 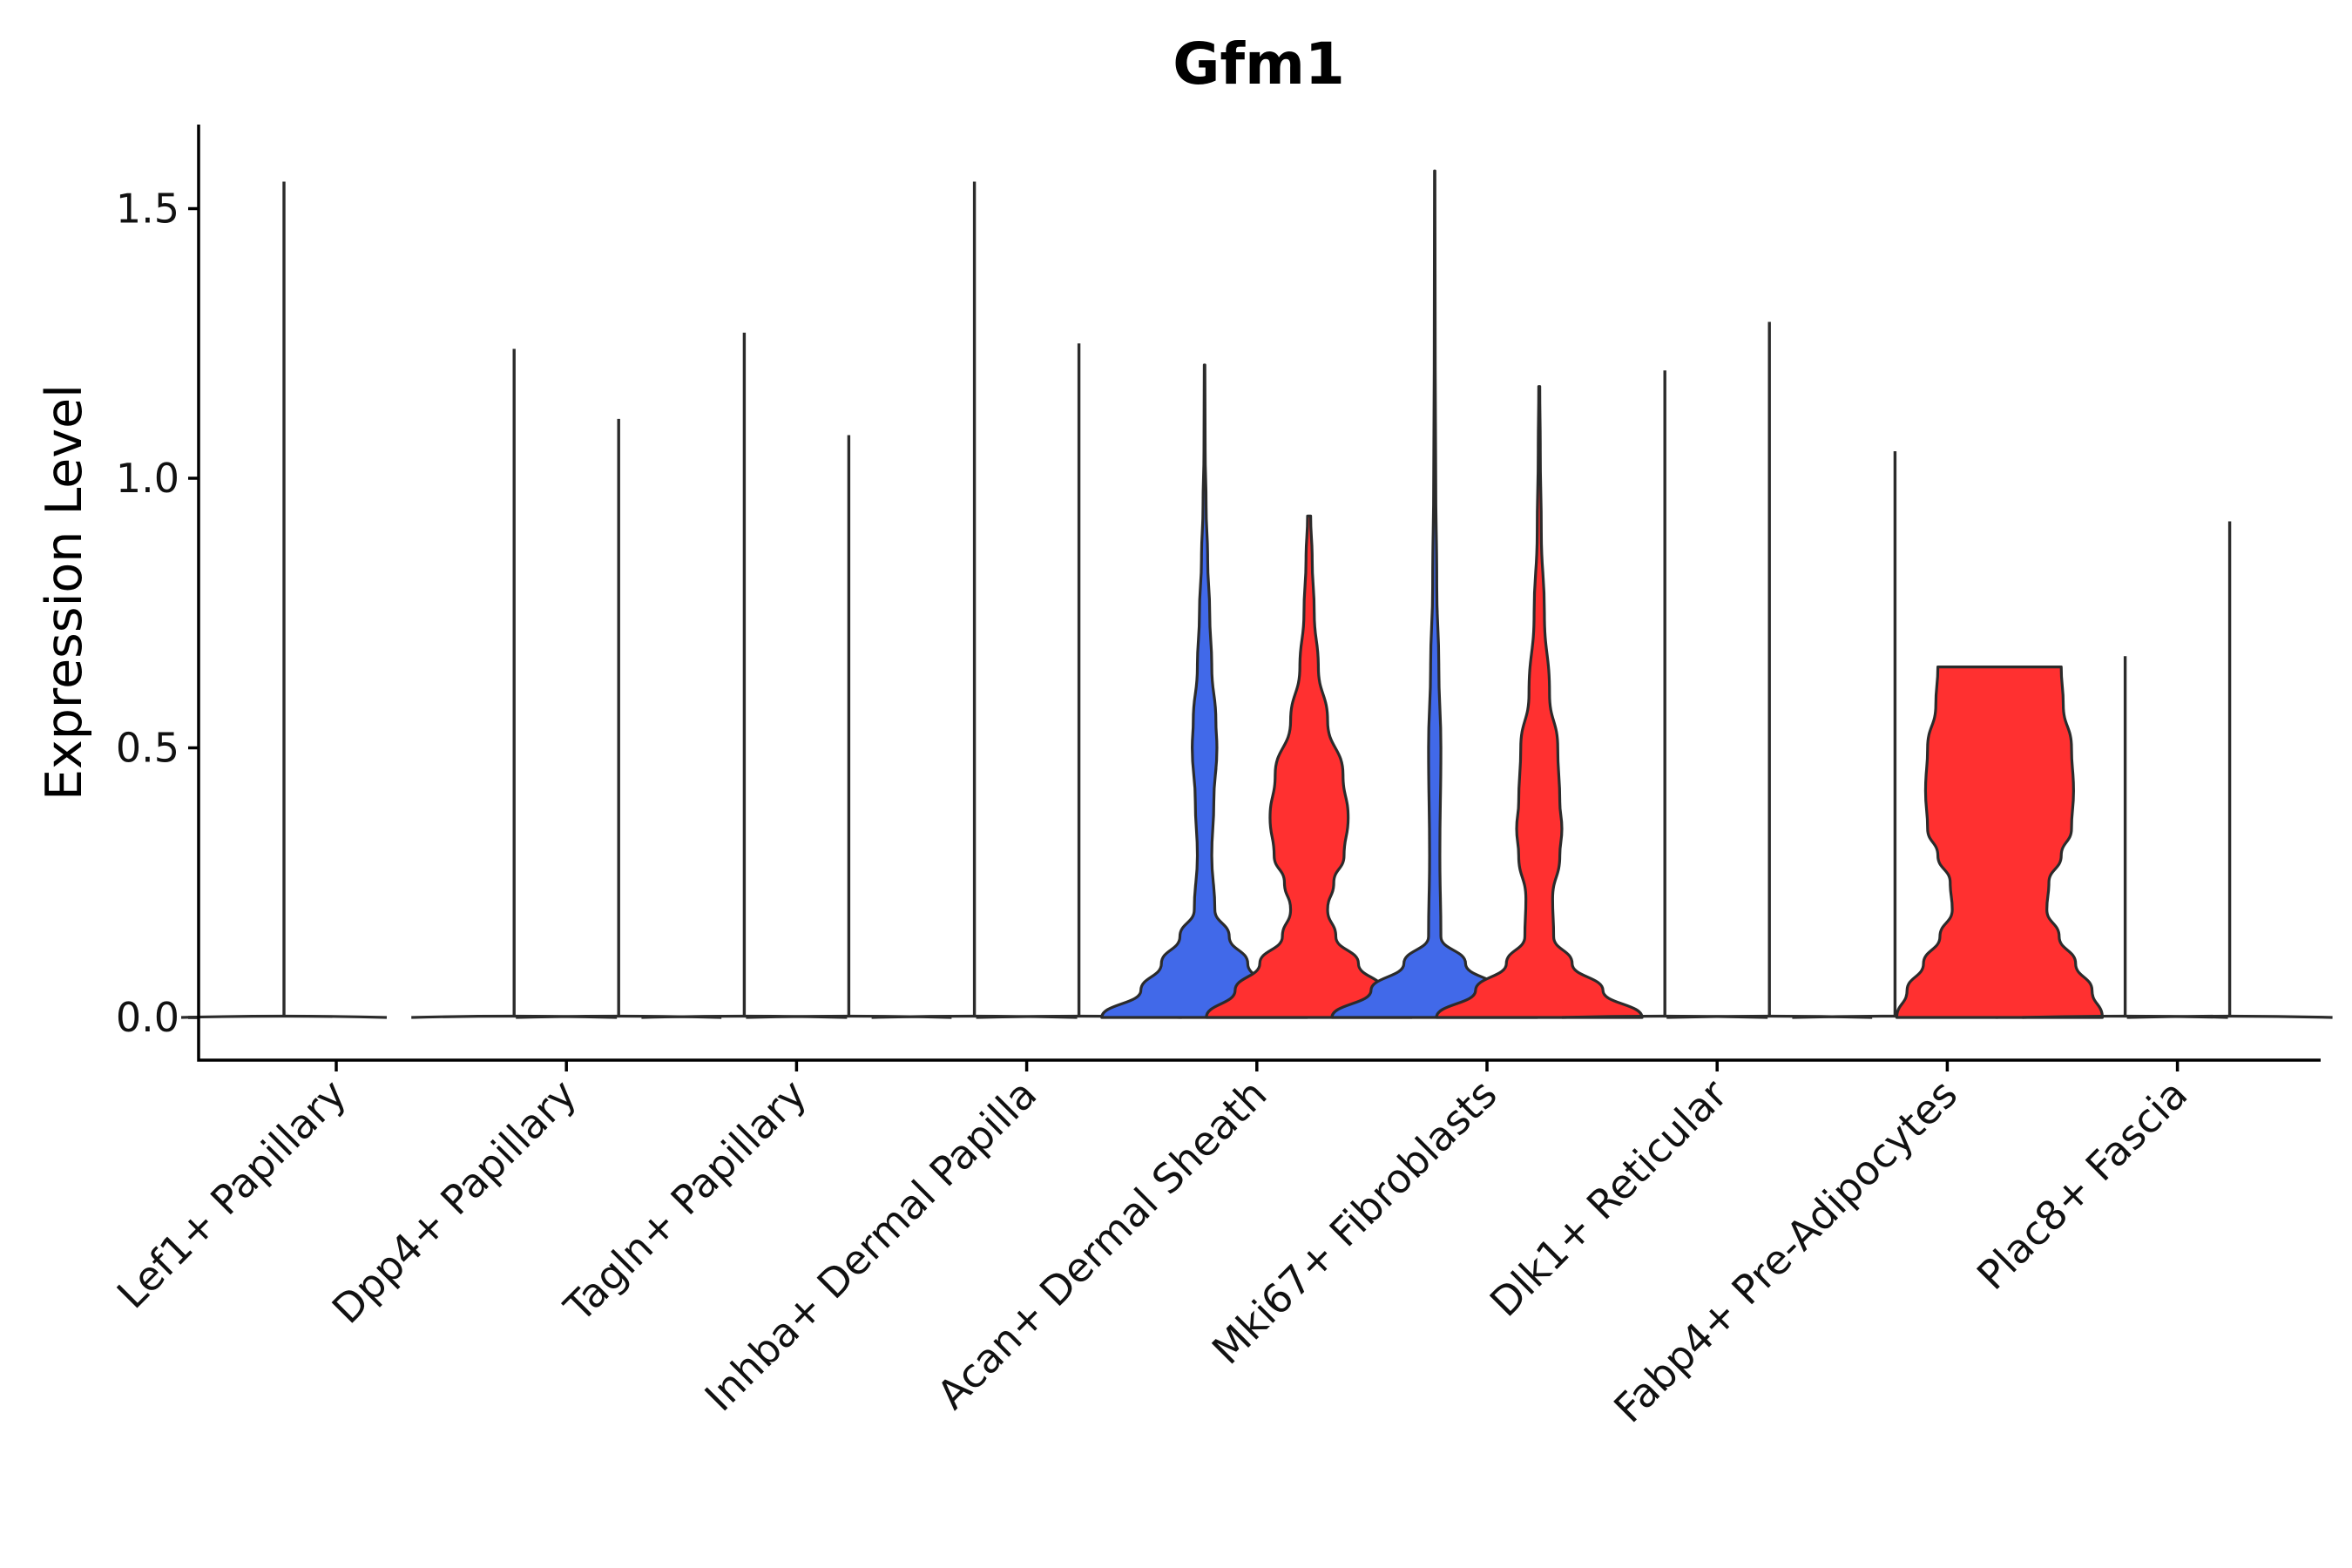 What do you see at coordinates (1608, 1198) in the screenshot?
I see `x-tick-label: Dlk1+ Reticular` at bounding box center [1608, 1198].